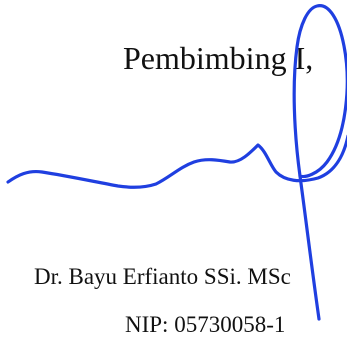 Image resolution: width=347 pixels, height=337 pixels. I want to click on signer-nip: NIP: 05730058-1, so click(205, 324).